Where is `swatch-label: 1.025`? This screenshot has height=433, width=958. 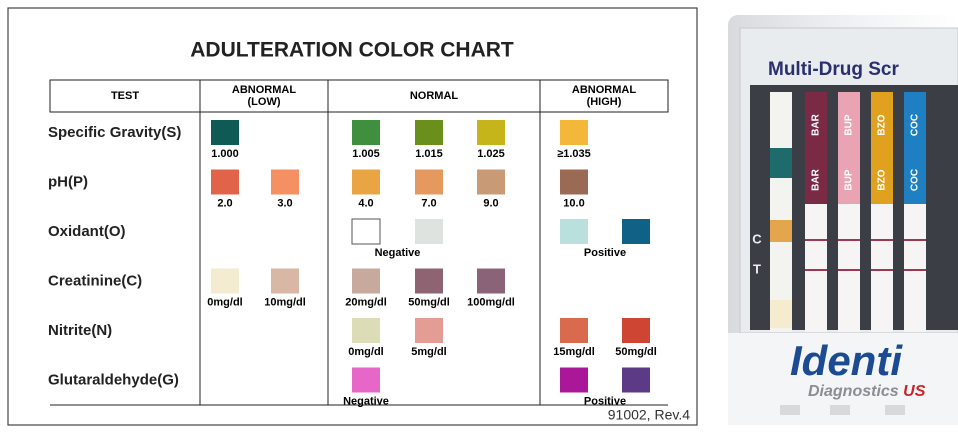
swatch-label: 1.025 is located at coordinates (491, 154).